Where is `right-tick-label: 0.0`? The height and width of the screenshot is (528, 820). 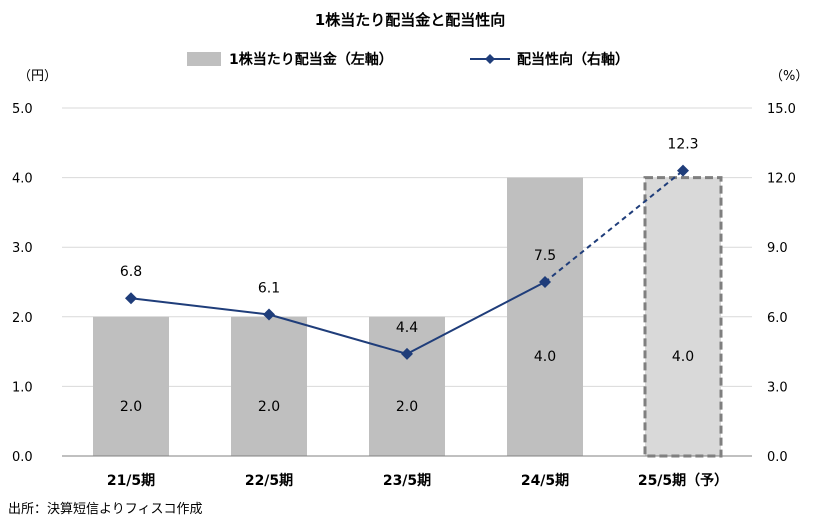 right-tick-label: 0.0 is located at coordinates (777, 457).